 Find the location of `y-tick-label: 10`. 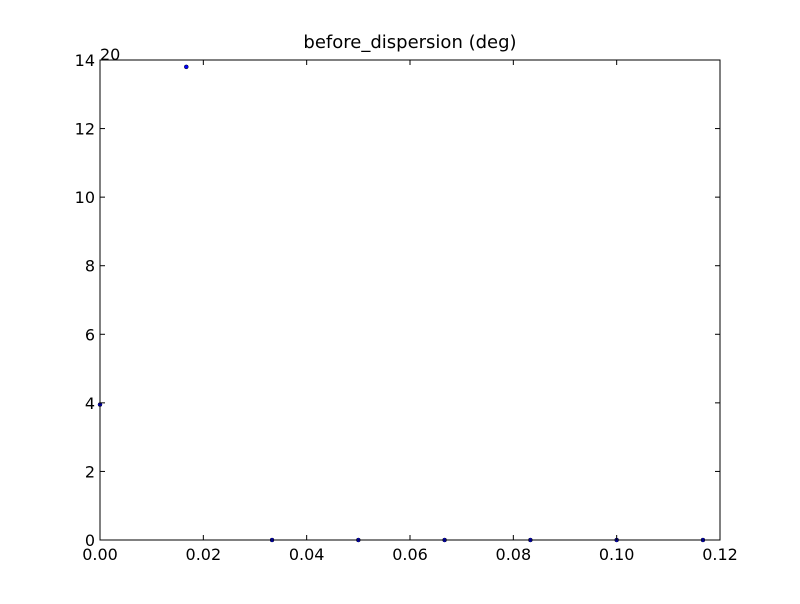

y-tick-label: 10 is located at coordinates (85, 197).